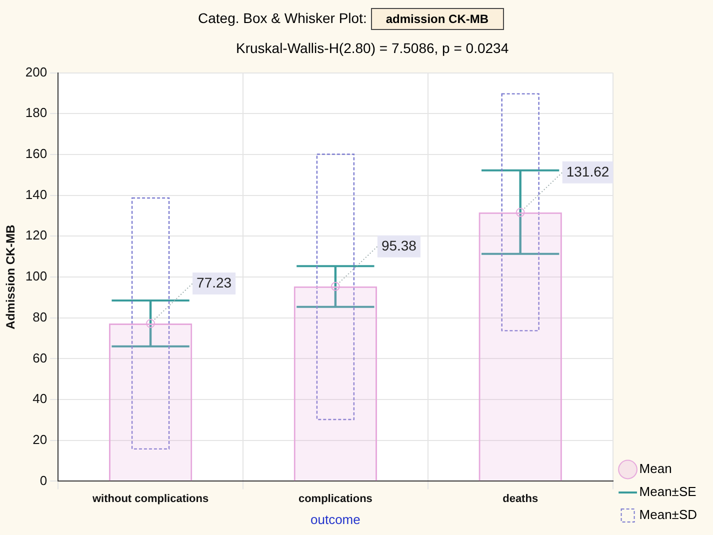 The image size is (713, 535). What do you see at coordinates (36, 72) in the screenshot?
I see `y-tick-label: 200` at bounding box center [36, 72].